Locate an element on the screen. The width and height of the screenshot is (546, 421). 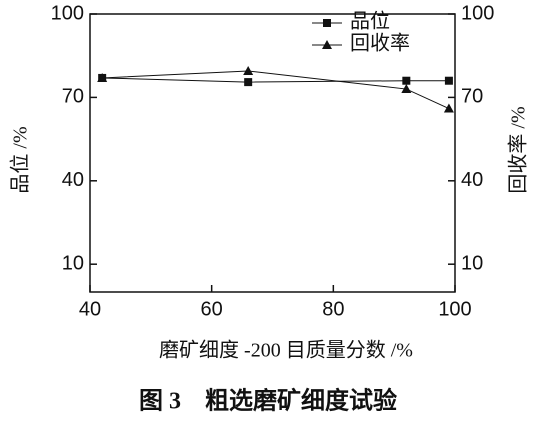
y-tick-label: 70 is located at coordinates (73, 97).